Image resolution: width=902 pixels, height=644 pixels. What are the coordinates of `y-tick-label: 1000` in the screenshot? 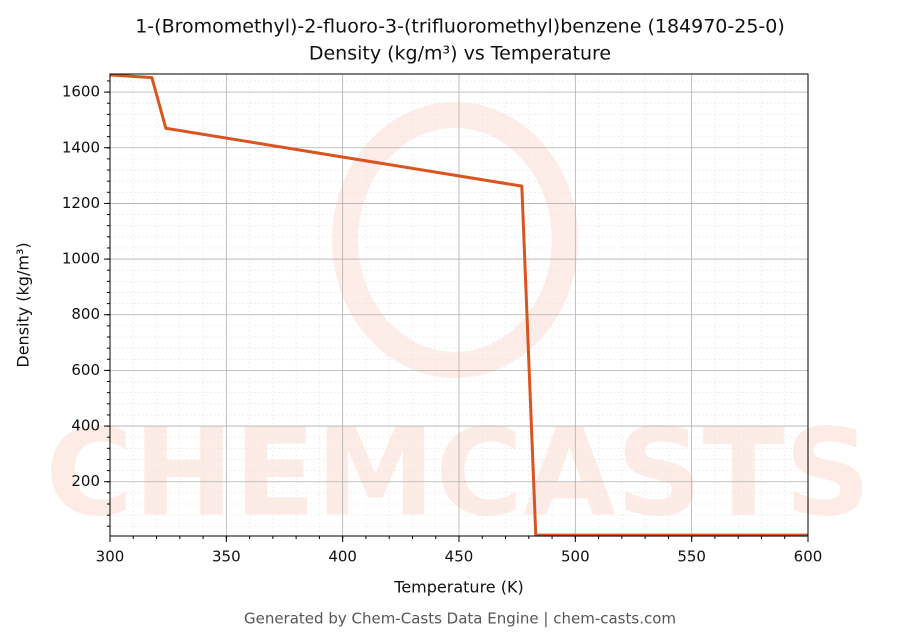 It's located at (81, 259).